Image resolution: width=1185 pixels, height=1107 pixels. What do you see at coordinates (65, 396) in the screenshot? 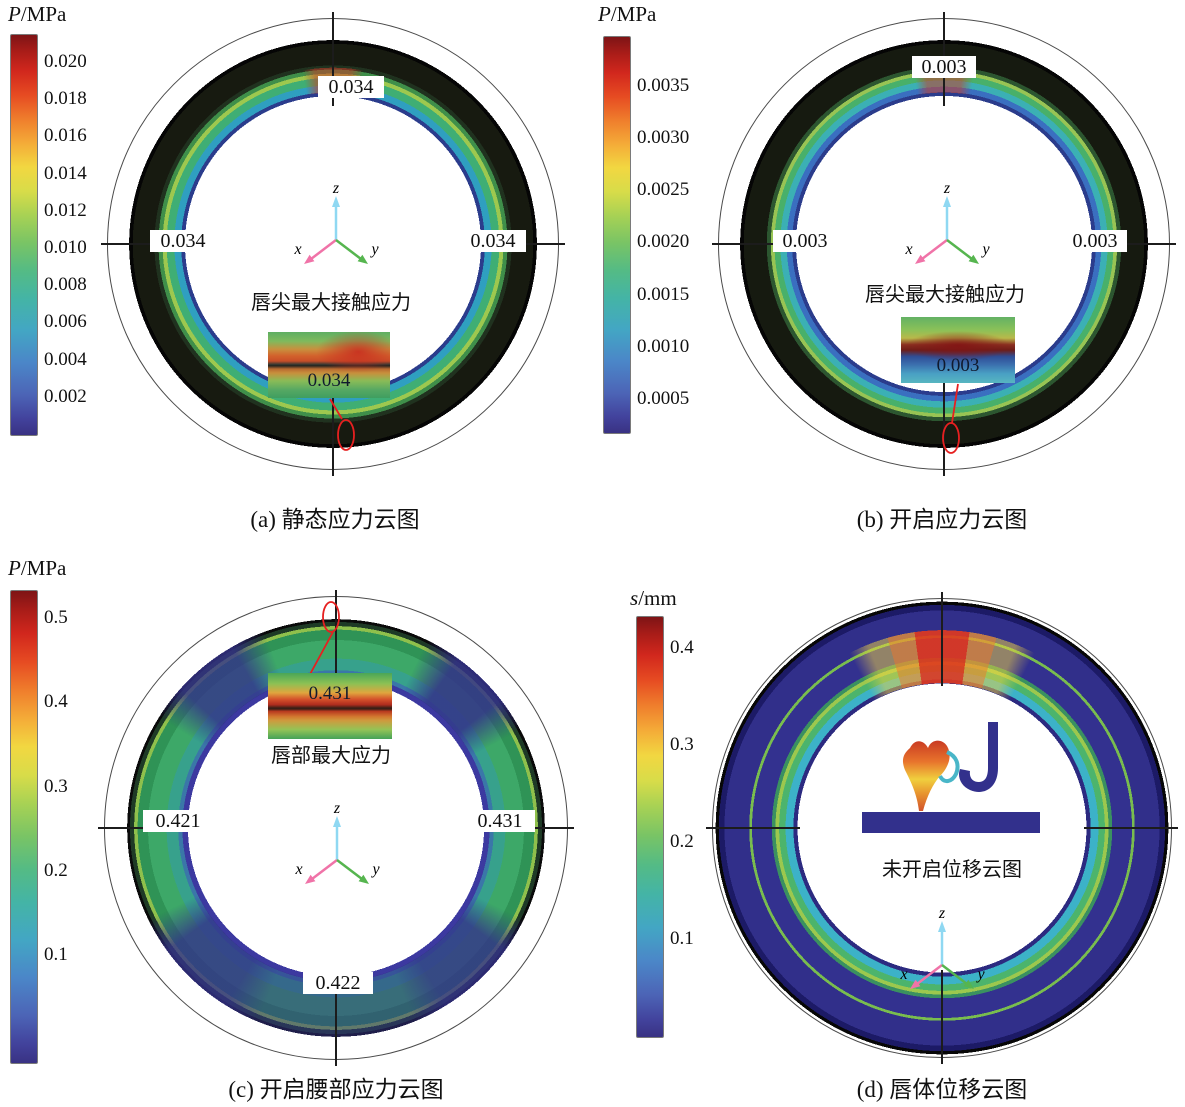
I see `colorbar-tick: 0.002` at bounding box center [65, 396].